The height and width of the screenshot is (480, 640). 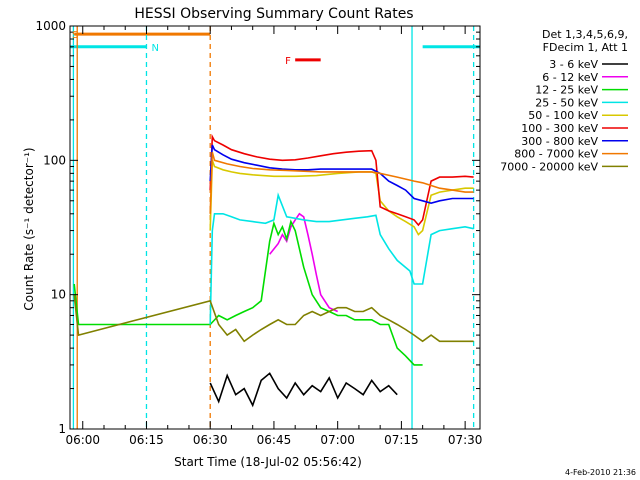 What do you see at coordinates (563, 115) in the screenshot?
I see `legend-label-50-100-kev: 50 - 100 keV` at bounding box center [563, 115].